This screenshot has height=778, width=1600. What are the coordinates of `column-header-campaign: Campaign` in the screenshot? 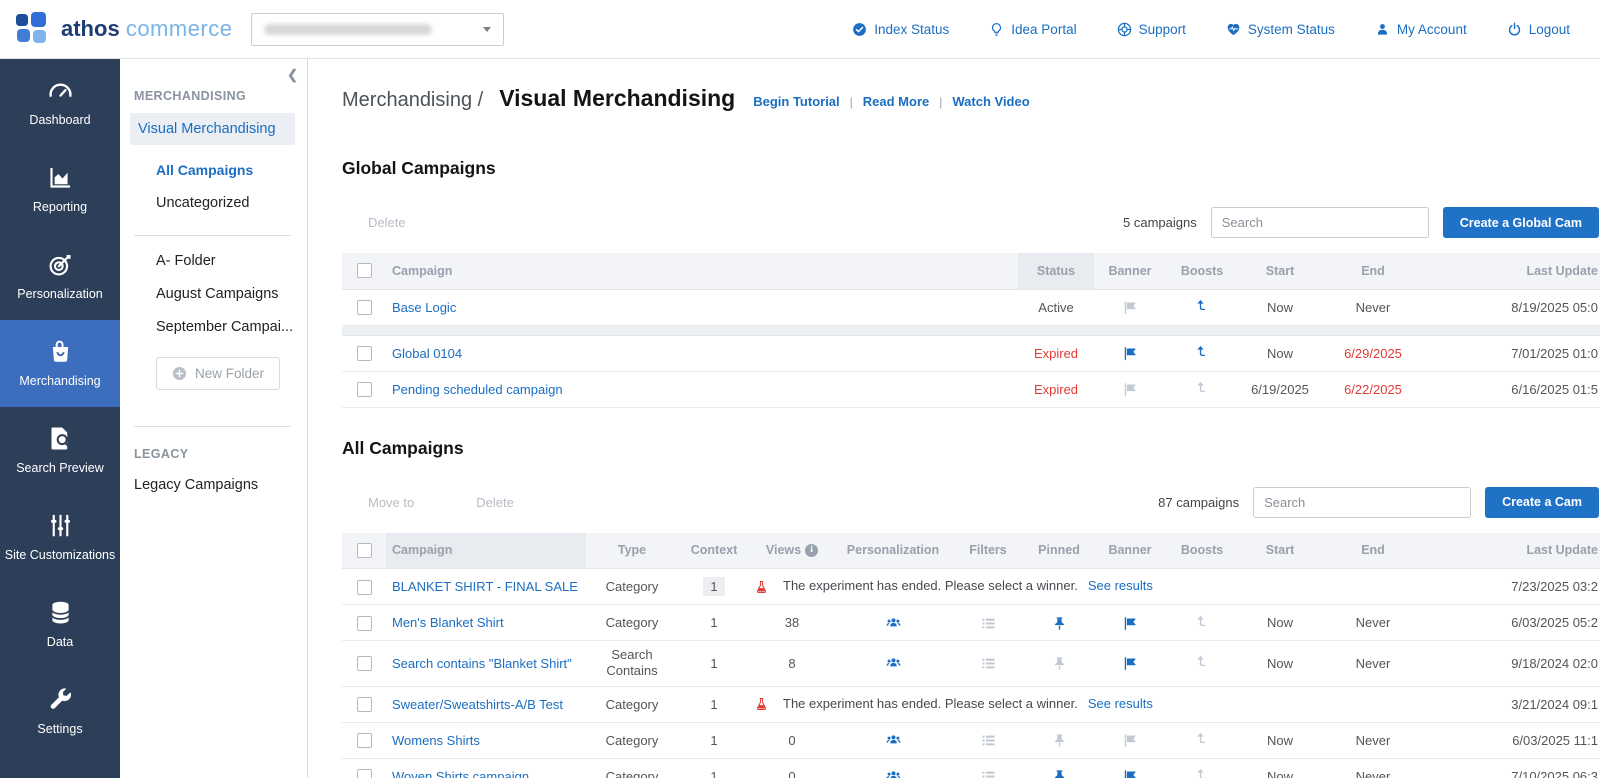 It's located at (486, 550).